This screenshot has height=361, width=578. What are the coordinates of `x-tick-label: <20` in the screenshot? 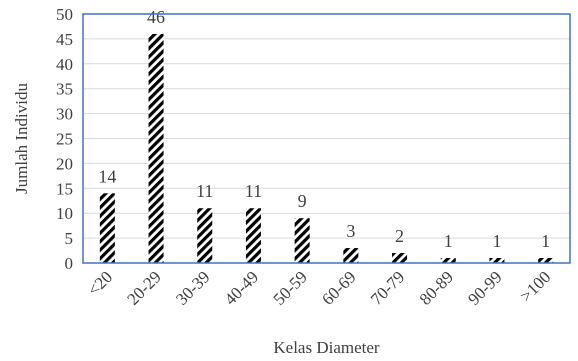 It's located at (100, 283).